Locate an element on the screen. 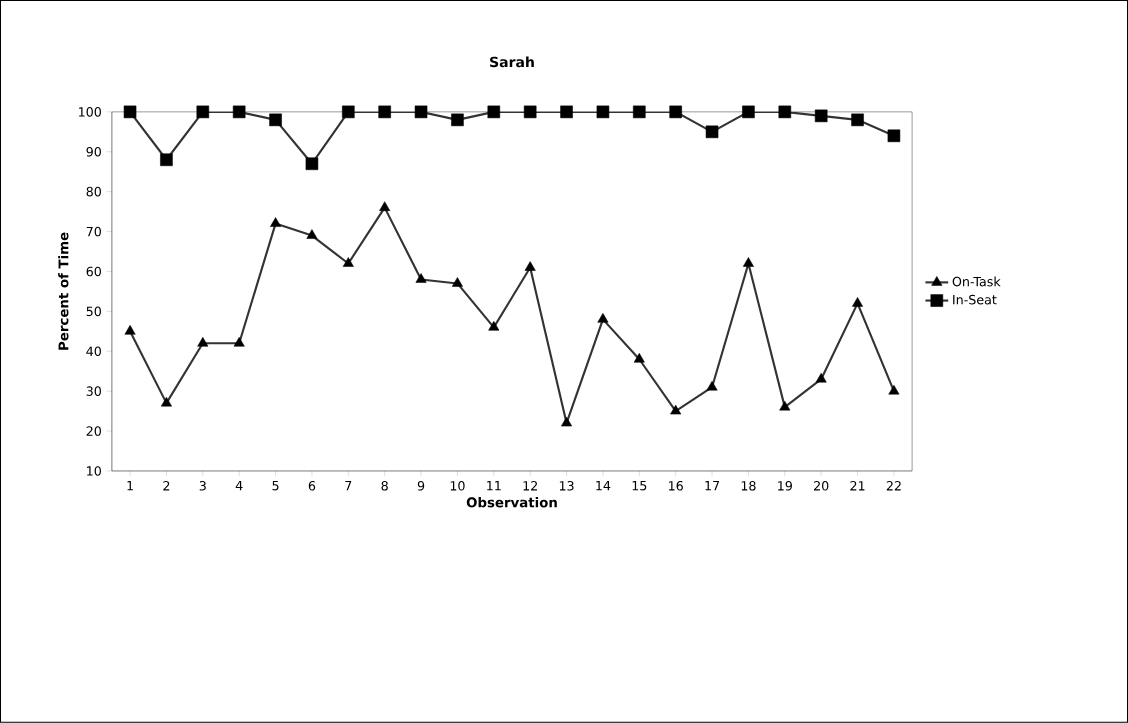 The image size is (1128, 723). x-tick-label: 16 is located at coordinates (676, 486).